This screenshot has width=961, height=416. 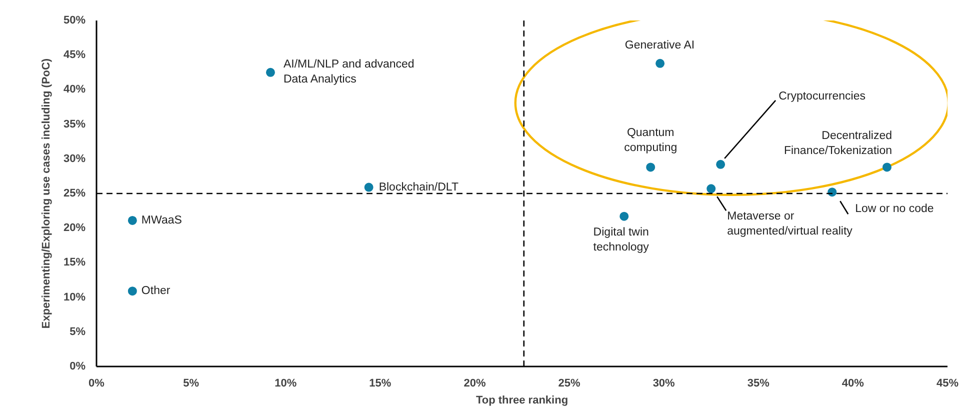 I want to click on x-tick-label: 30%, so click(x=664, y=384).